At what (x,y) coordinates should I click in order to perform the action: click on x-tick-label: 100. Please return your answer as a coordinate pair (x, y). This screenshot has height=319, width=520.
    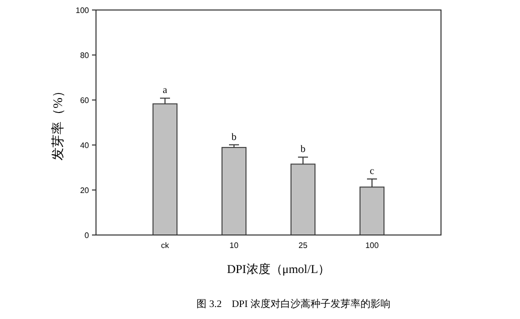
    Looking at the image, I should click on (372, 245).